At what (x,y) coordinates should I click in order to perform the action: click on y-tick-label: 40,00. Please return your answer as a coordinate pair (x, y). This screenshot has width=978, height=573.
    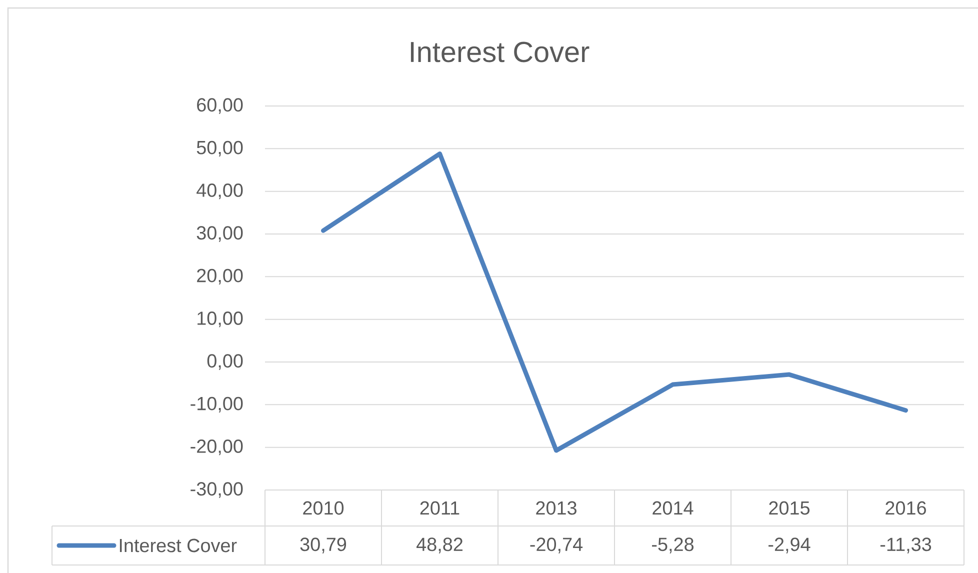
    Looking at the image, I should click on (219, 192).